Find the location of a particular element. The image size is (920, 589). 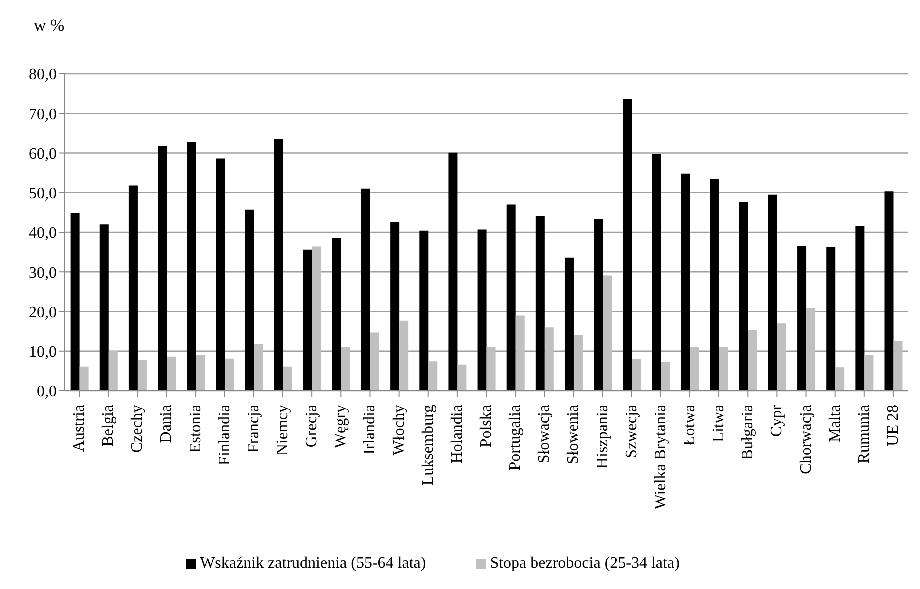

y-tick-label: 10,0 is located at coordinates (43, 353).